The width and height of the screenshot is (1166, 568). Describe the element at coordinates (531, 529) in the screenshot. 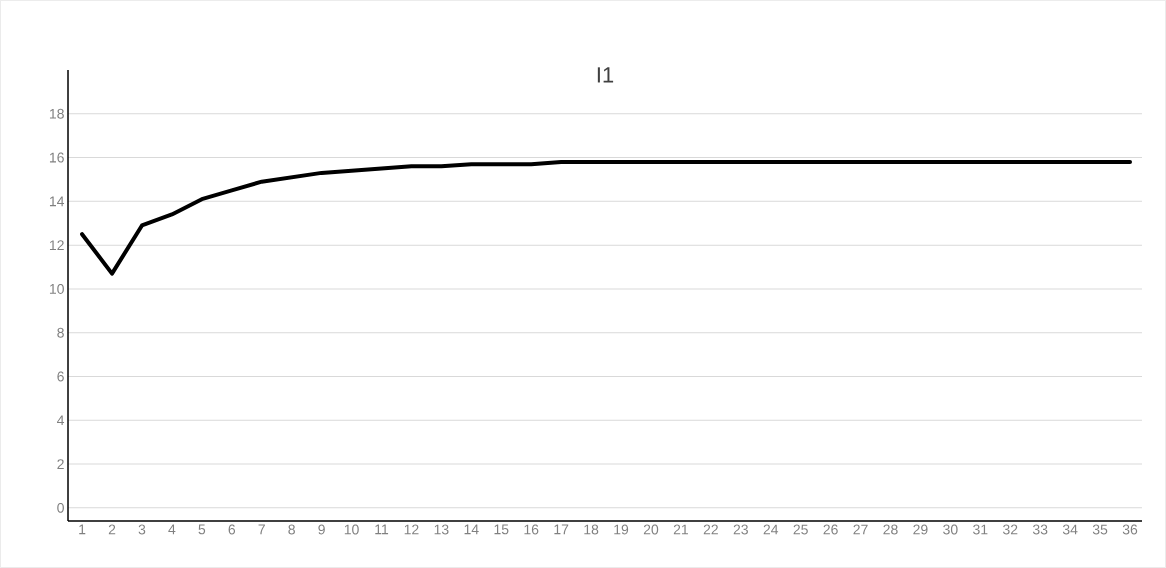

I see `x-tick-label: 16` at that location.